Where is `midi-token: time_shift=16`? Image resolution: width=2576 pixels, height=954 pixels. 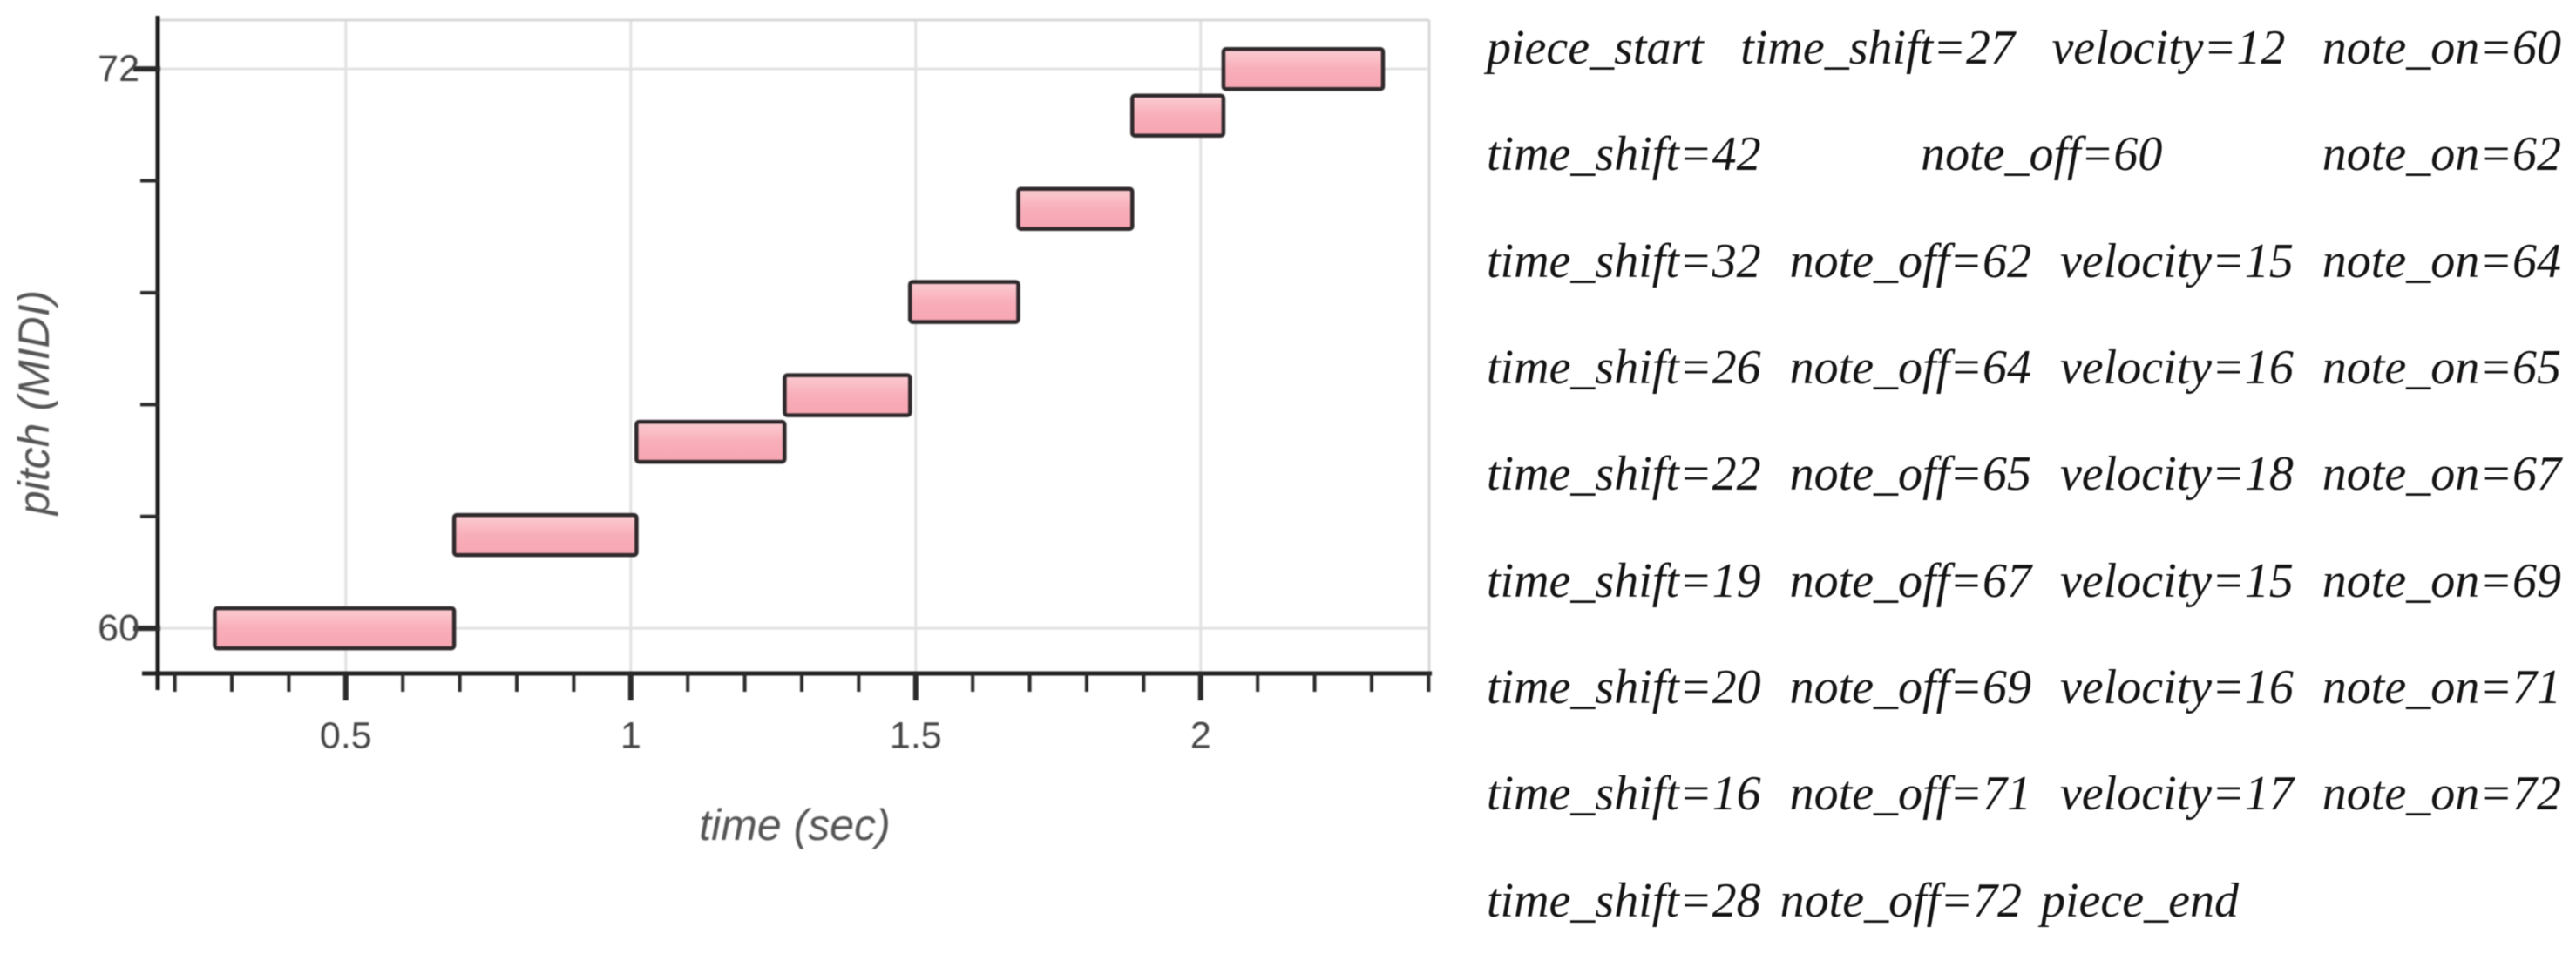 midi-token: time_shift=16 is located at coordinates (1624, 794).